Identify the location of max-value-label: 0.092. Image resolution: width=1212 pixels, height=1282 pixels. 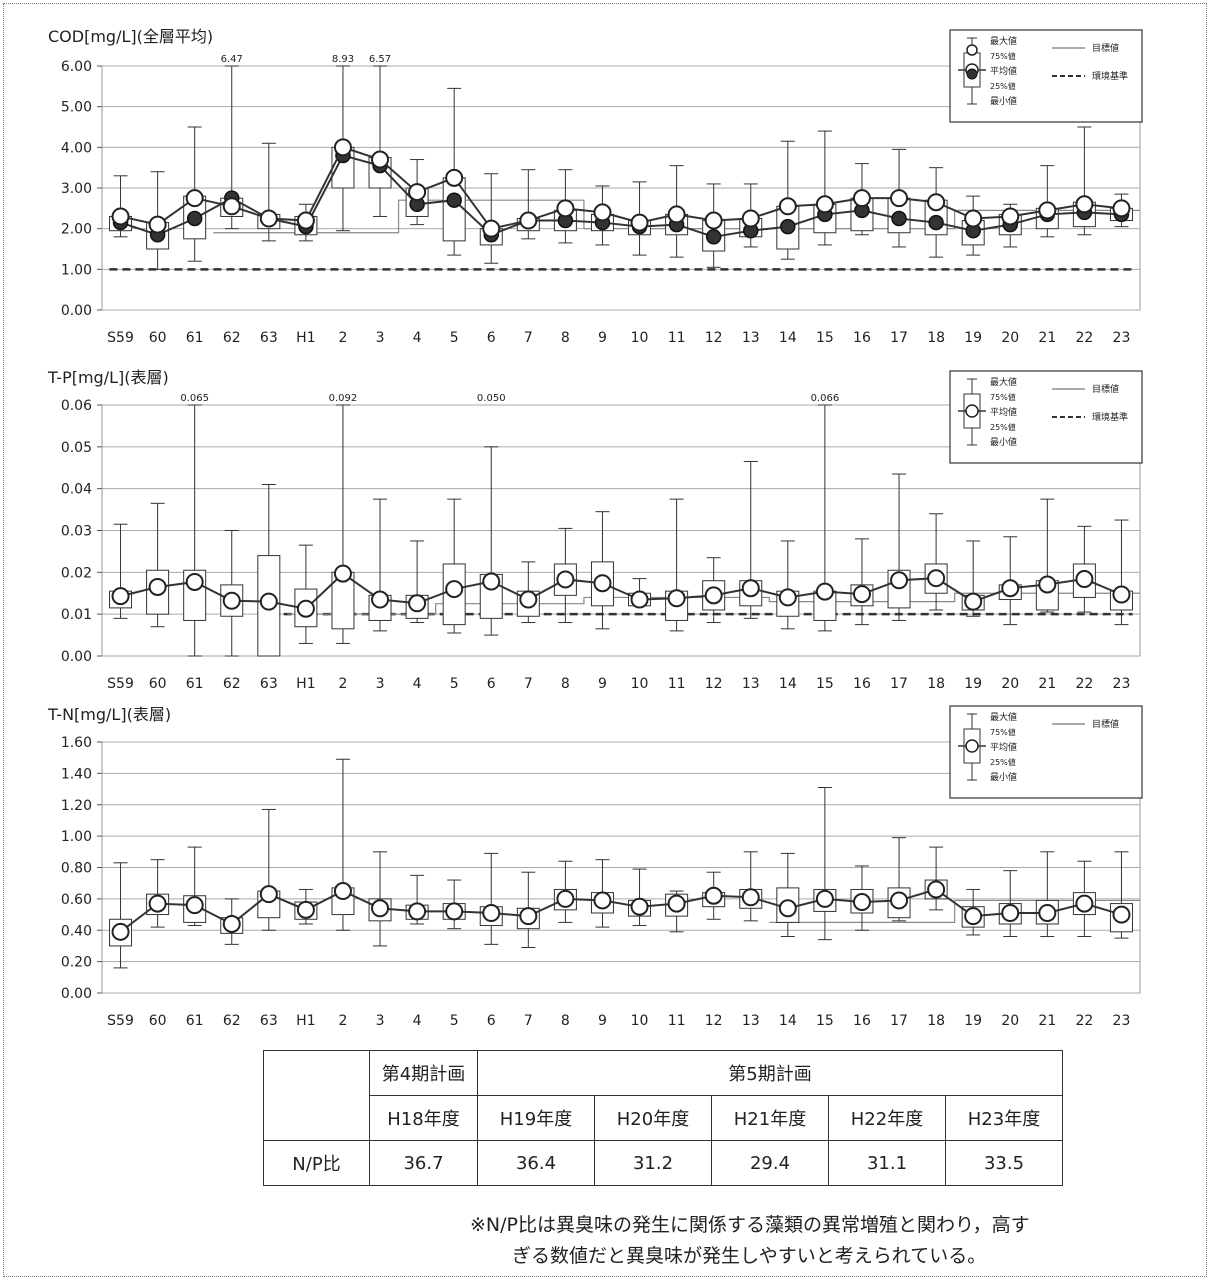
(343, 398).